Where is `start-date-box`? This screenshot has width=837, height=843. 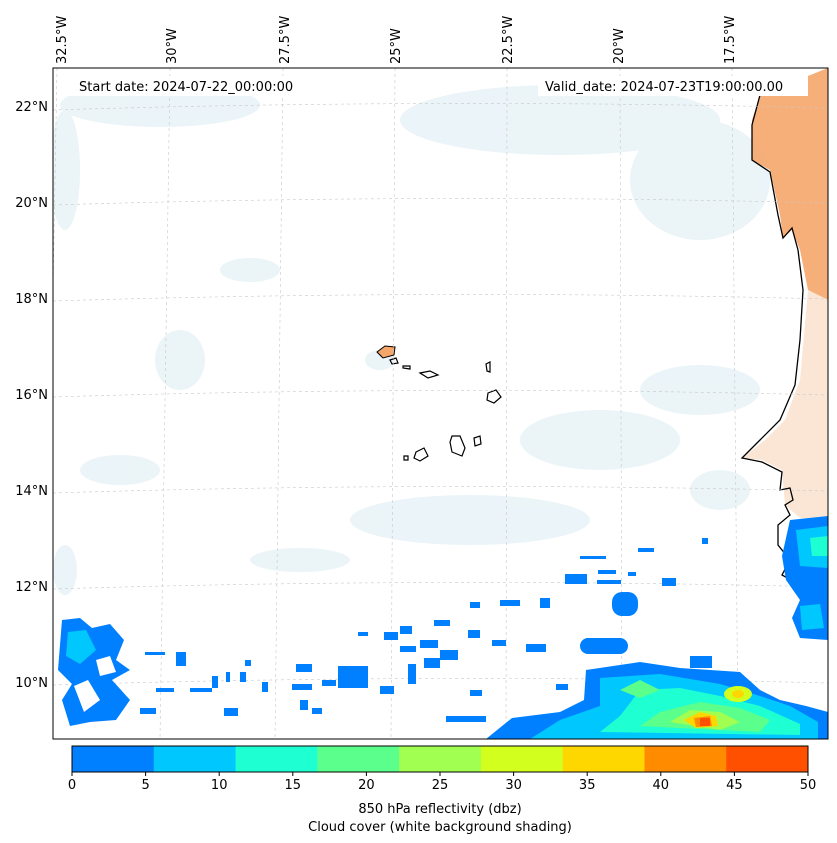
start-date-box is located at coordinates (192, 86).